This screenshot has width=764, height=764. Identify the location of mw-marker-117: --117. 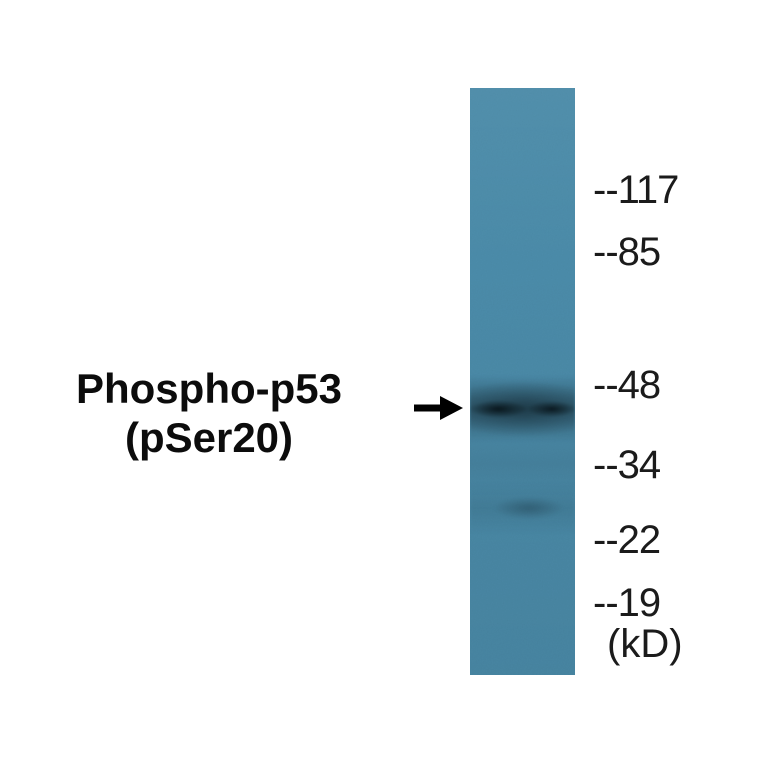
(636, 190).